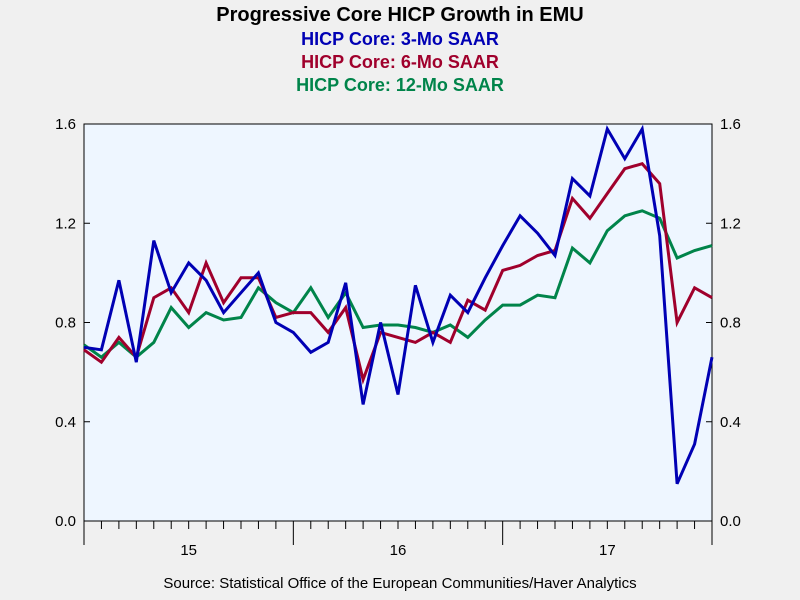 This screenshot has width=800, height=600. I want to click on y-tick-label-left: 0.0, so click(65, 521).